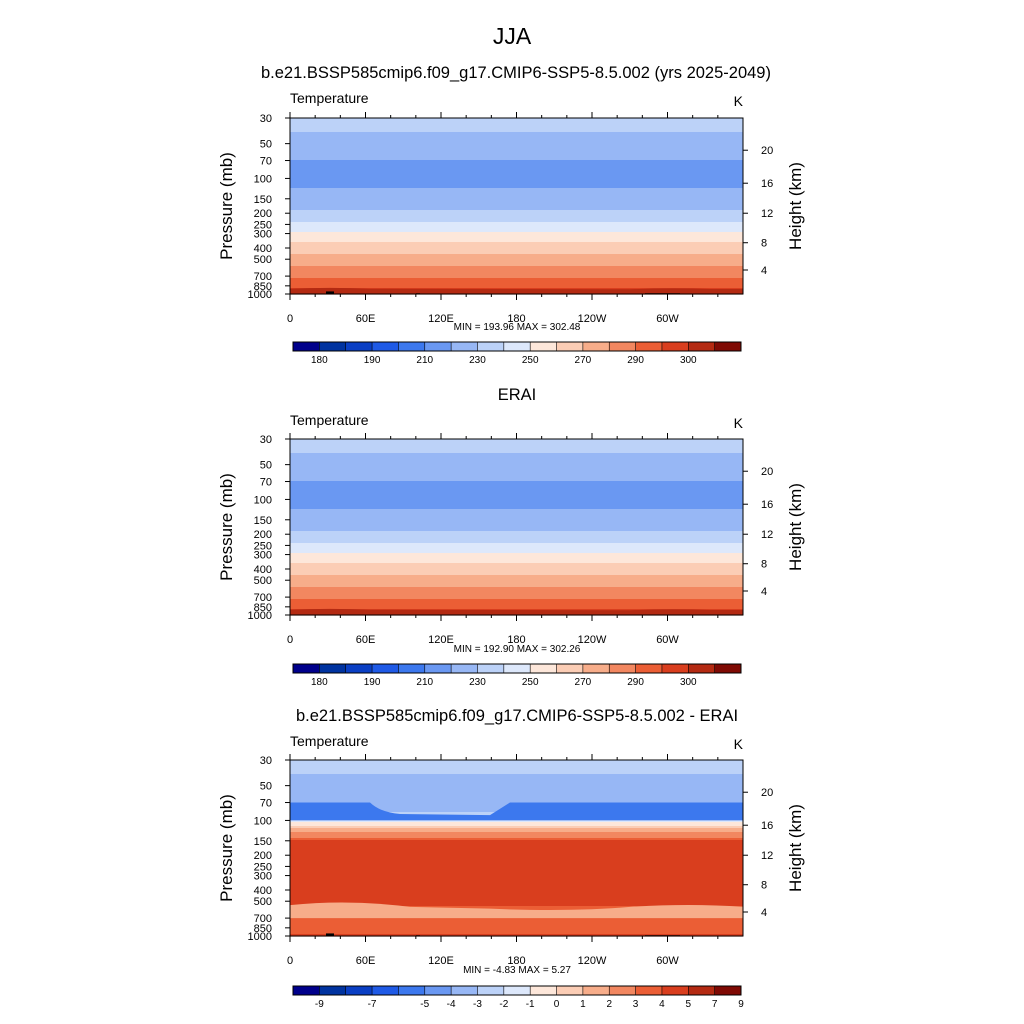 Image resolution: width=1024 pixels, height=1024 pixels. What do you see at coordinates (635, 682) in the screenshot?
I see `colorbar-label: 290` at bounding box center [635, 682].